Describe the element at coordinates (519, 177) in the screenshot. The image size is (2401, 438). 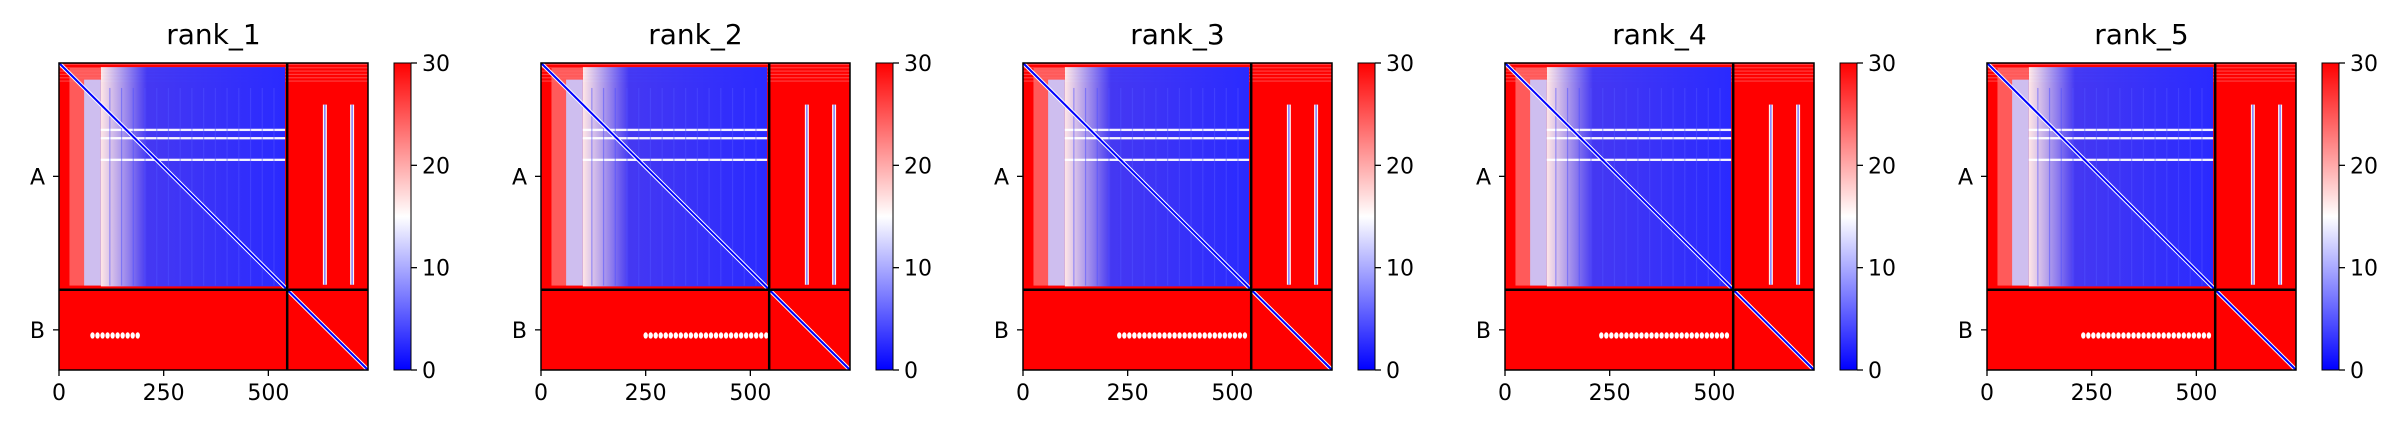
I see `y-tick-label: A` at that location.